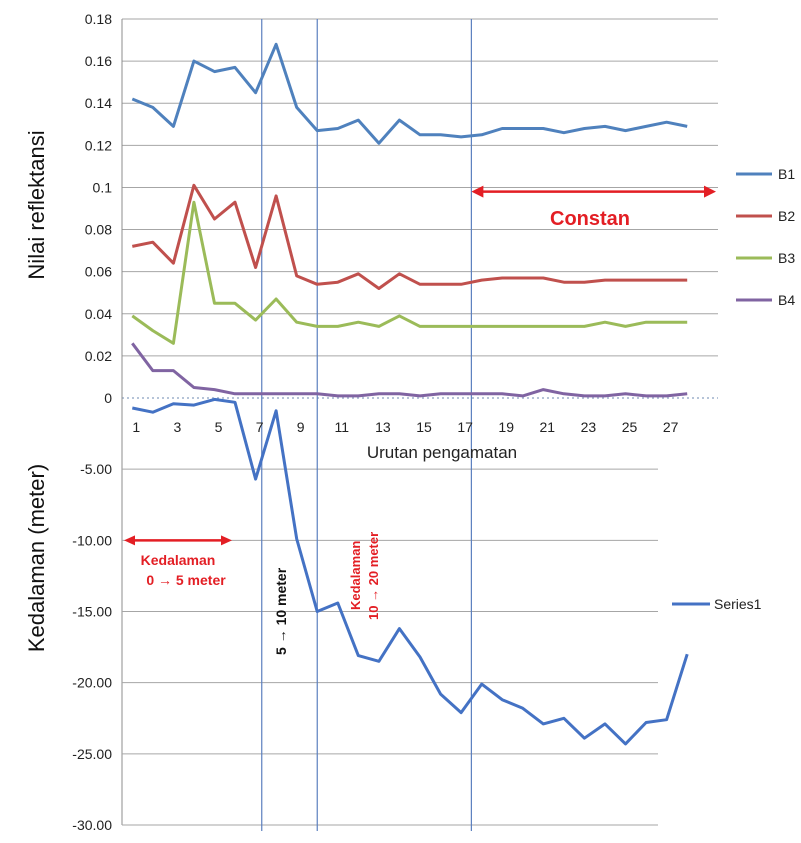 This screenshot has height=843, width=801. What do you see at coordinates (342, 427) in the screenshot?
I see `x-tick-label: 11` at bounding box center [342, 427].